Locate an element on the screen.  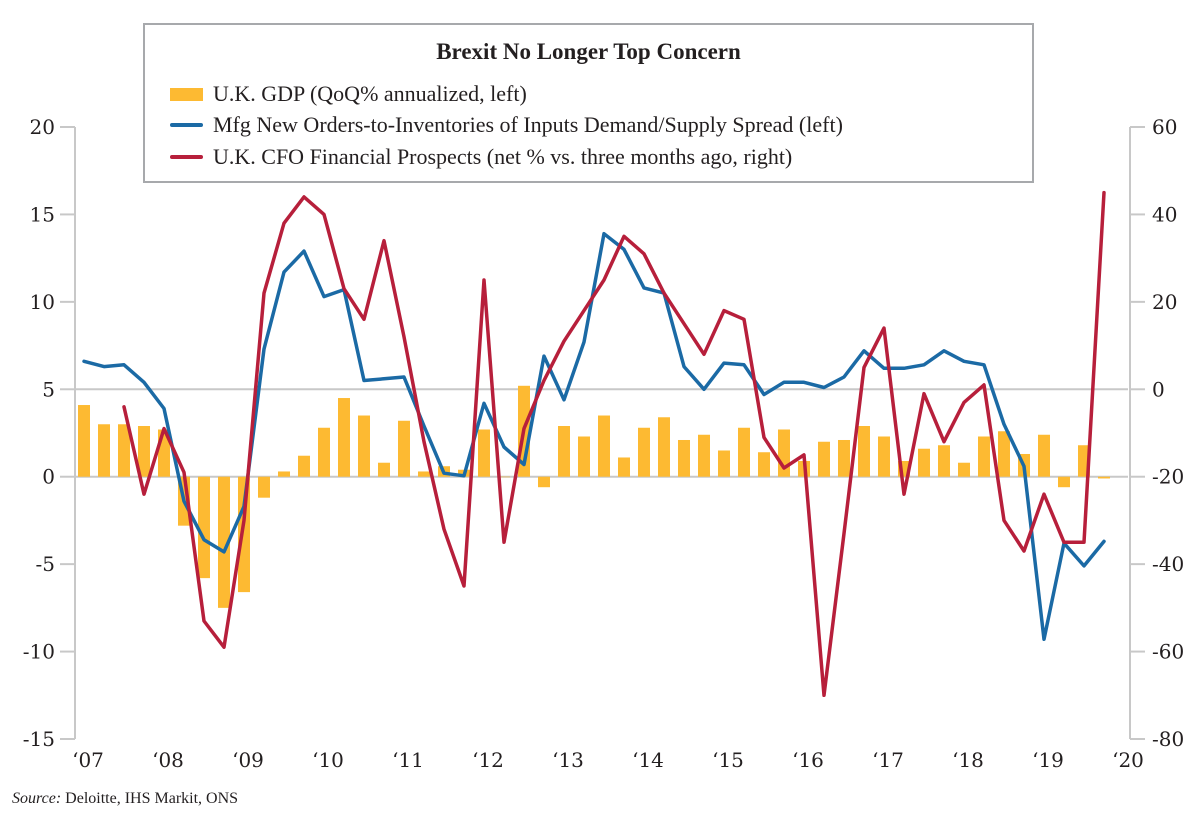
x-axis-tick-label: ‘16 is located at coordinates (808, 760).